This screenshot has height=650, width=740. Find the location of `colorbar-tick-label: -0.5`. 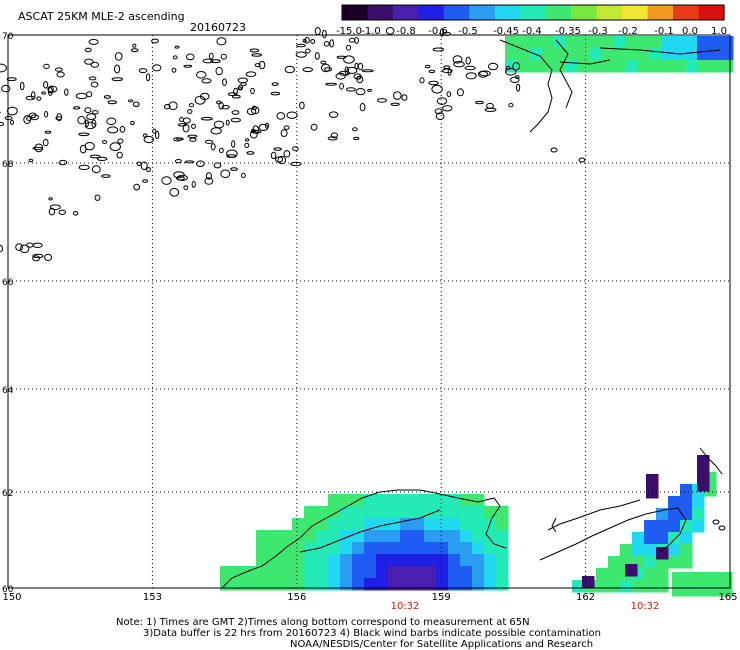

colorbar-tick-label: -0.5 is located at coordinates (468, 31).